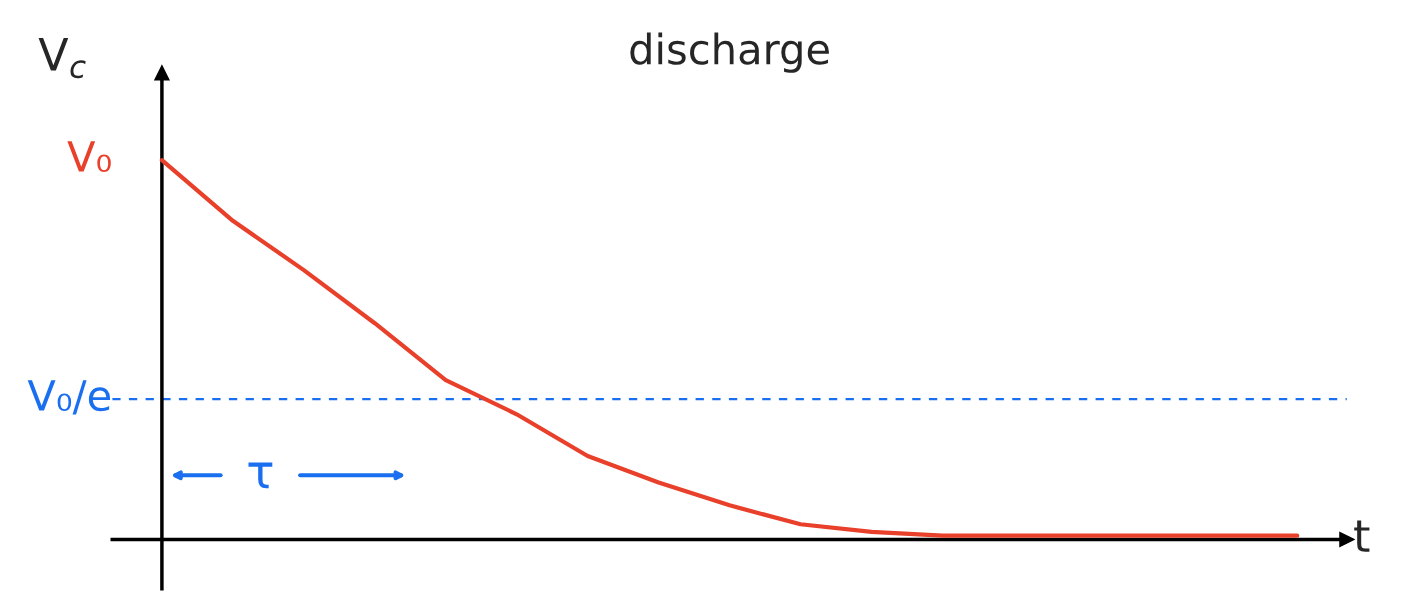 Image resolution: width=1403 pixels, height=607 pixels. What do you see at coordinates (1362, 536) in the screenshot?
I see `x-axis-title: t` at bounding box center [1362, 536].